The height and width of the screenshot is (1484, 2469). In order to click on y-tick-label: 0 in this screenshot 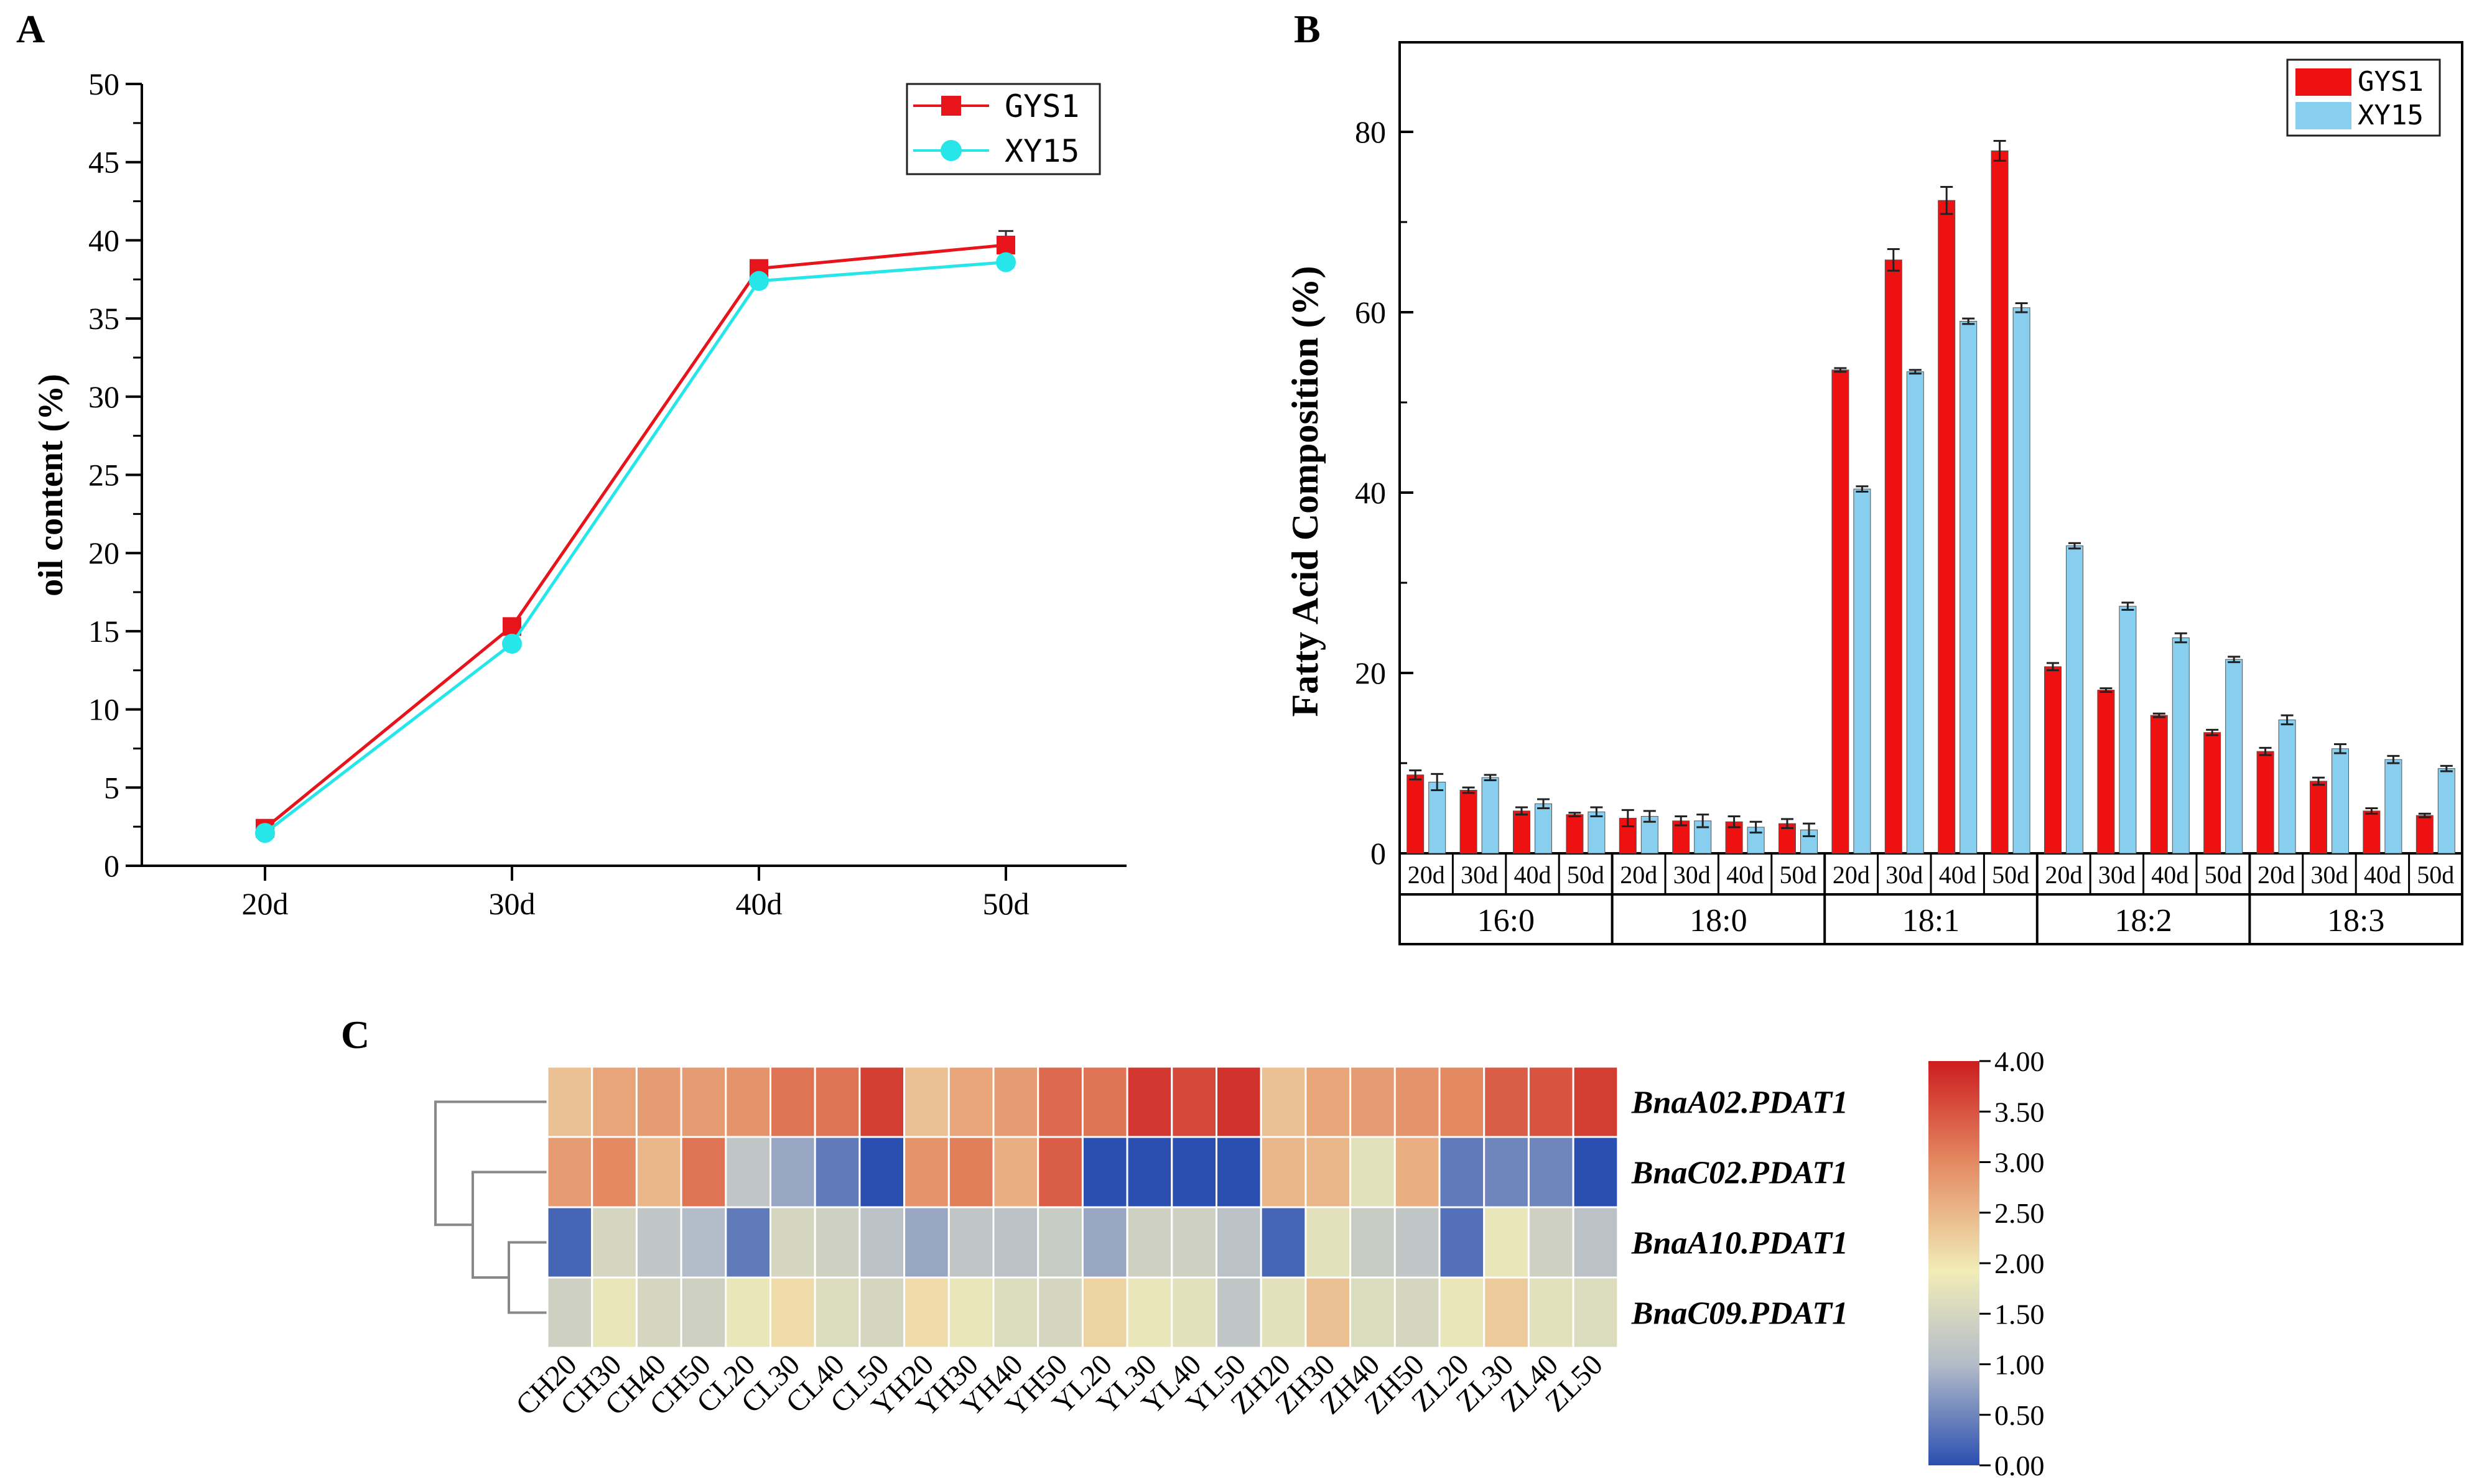, I will do `click(112, 865)`.